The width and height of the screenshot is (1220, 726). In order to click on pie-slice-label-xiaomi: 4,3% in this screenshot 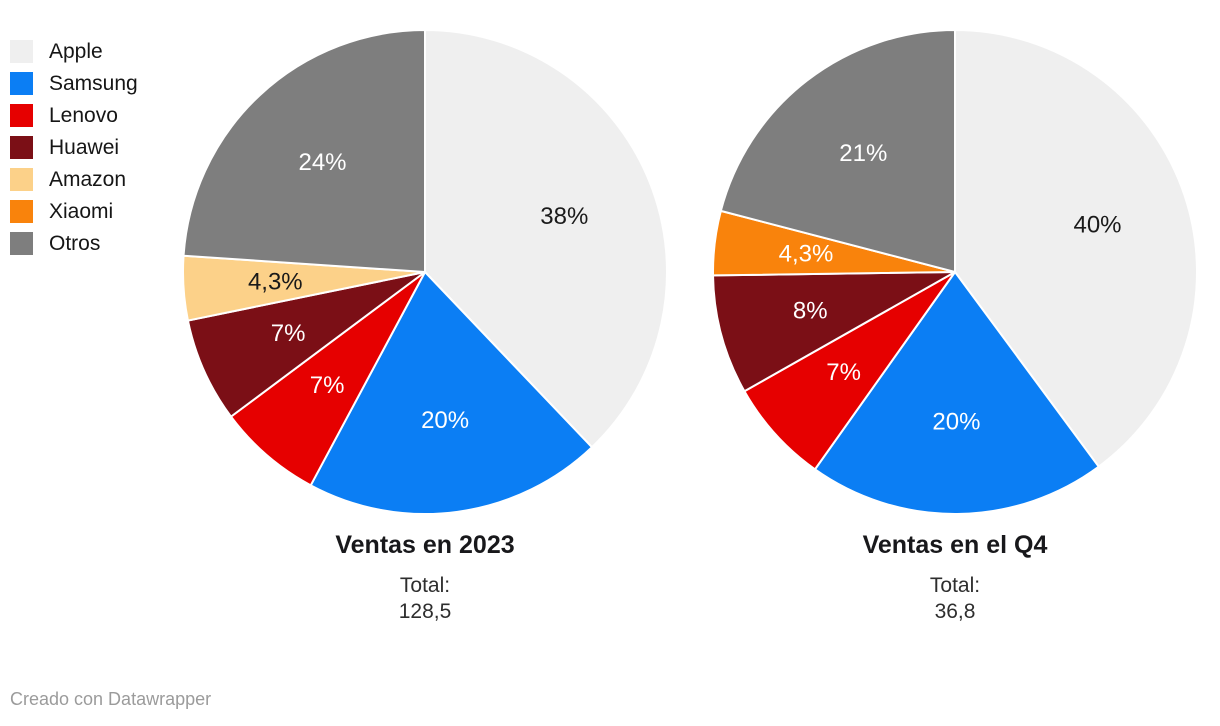, I will do `click(806, 254)`.